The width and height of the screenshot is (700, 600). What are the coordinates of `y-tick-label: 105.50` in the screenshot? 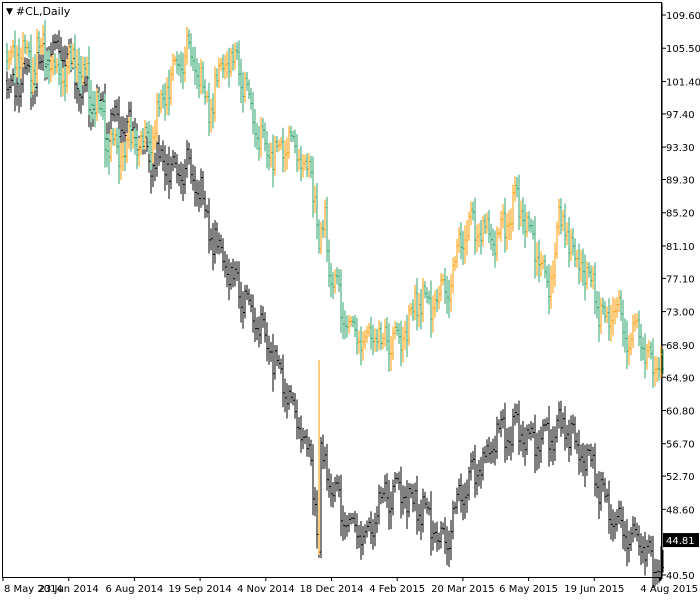 It's located at (683, 49).